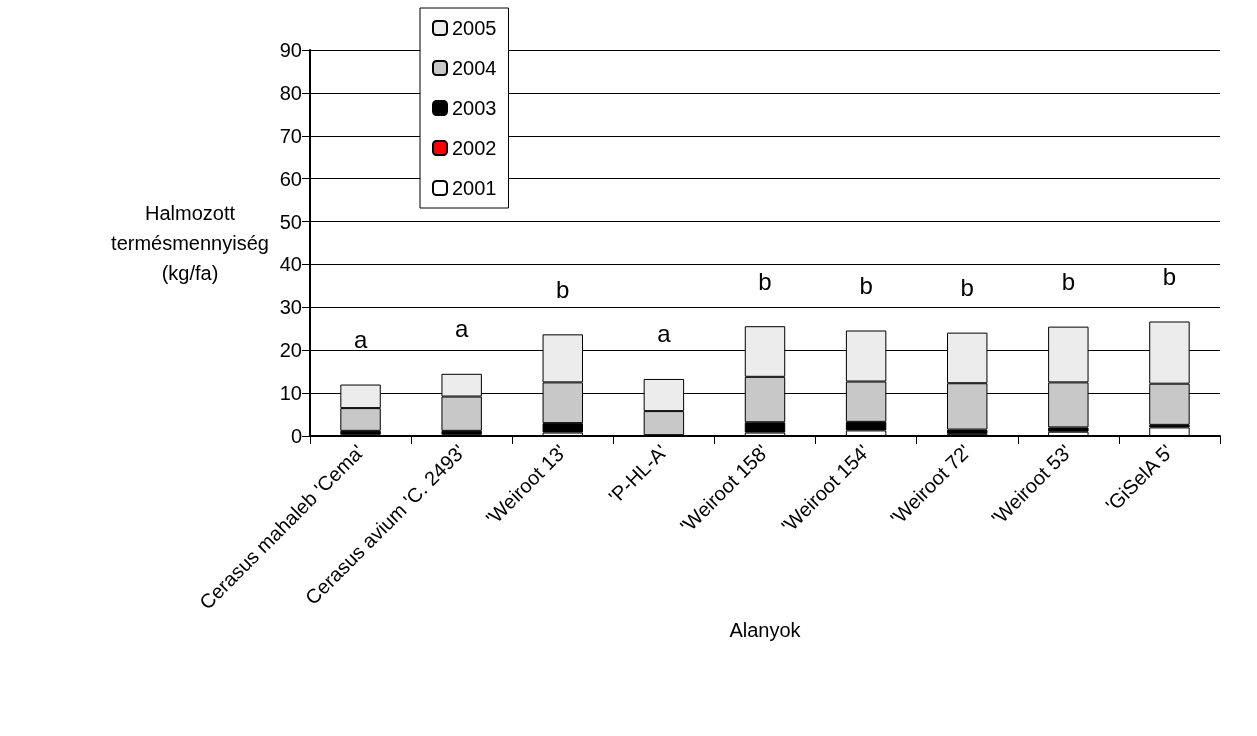 The height and width of the screenshot is (736, 1257). I want to click on legend-label: 2004, so click(474, 68).